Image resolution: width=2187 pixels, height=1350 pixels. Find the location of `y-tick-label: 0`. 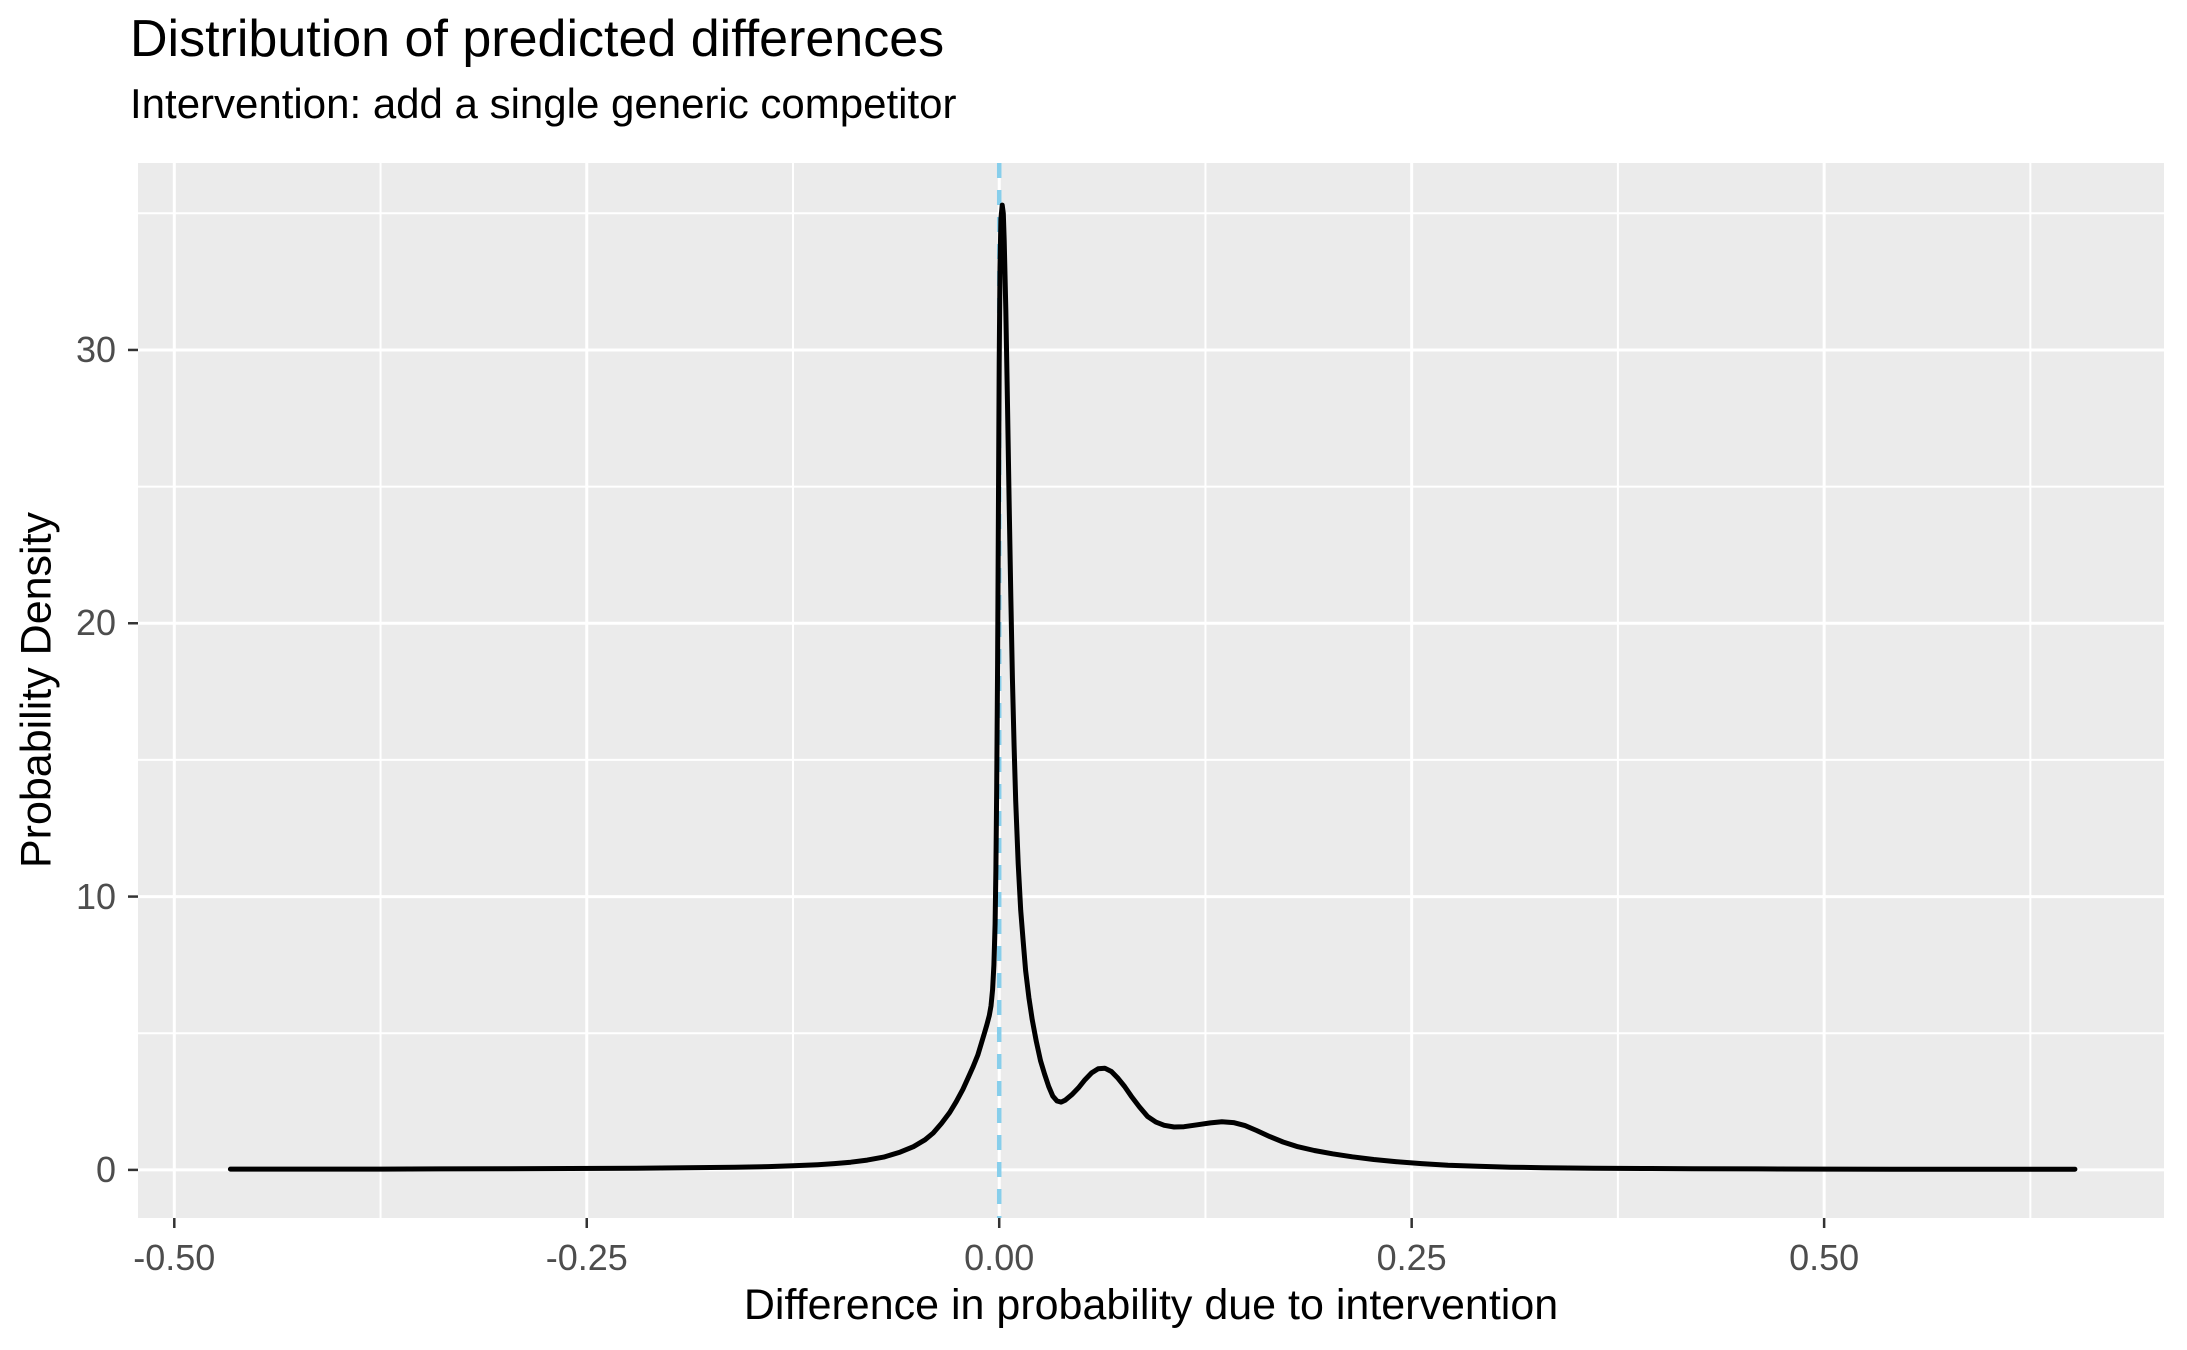

y-tick-label: 0 is located at coordinates (105, 1169).